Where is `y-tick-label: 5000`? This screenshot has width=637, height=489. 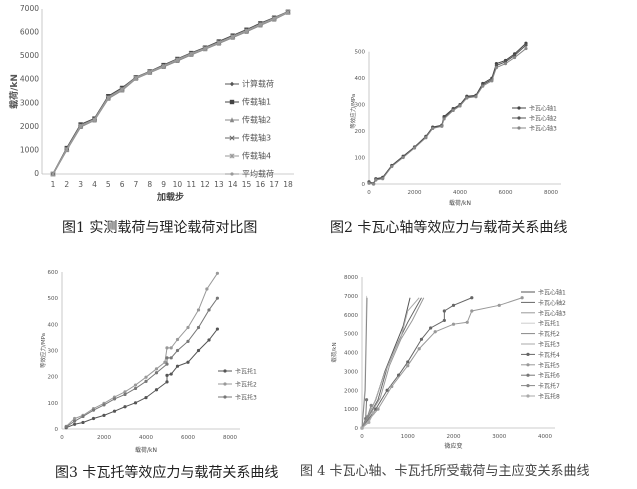
y-tick-label: 5000 is located at coordinates (29, 55).